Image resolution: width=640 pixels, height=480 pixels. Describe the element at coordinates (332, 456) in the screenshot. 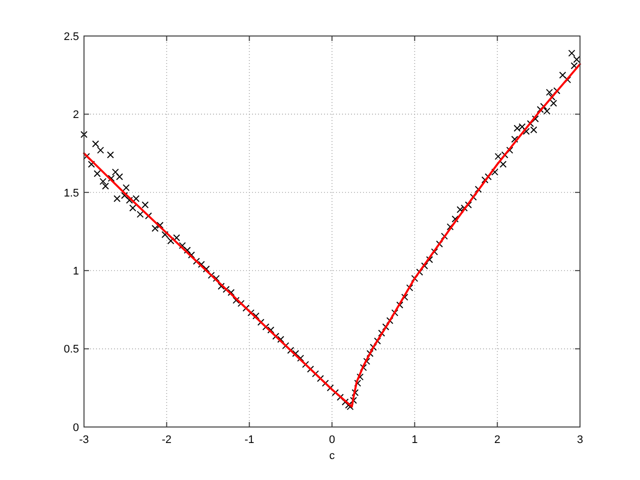

I see `x-axis-title: c` at that location.